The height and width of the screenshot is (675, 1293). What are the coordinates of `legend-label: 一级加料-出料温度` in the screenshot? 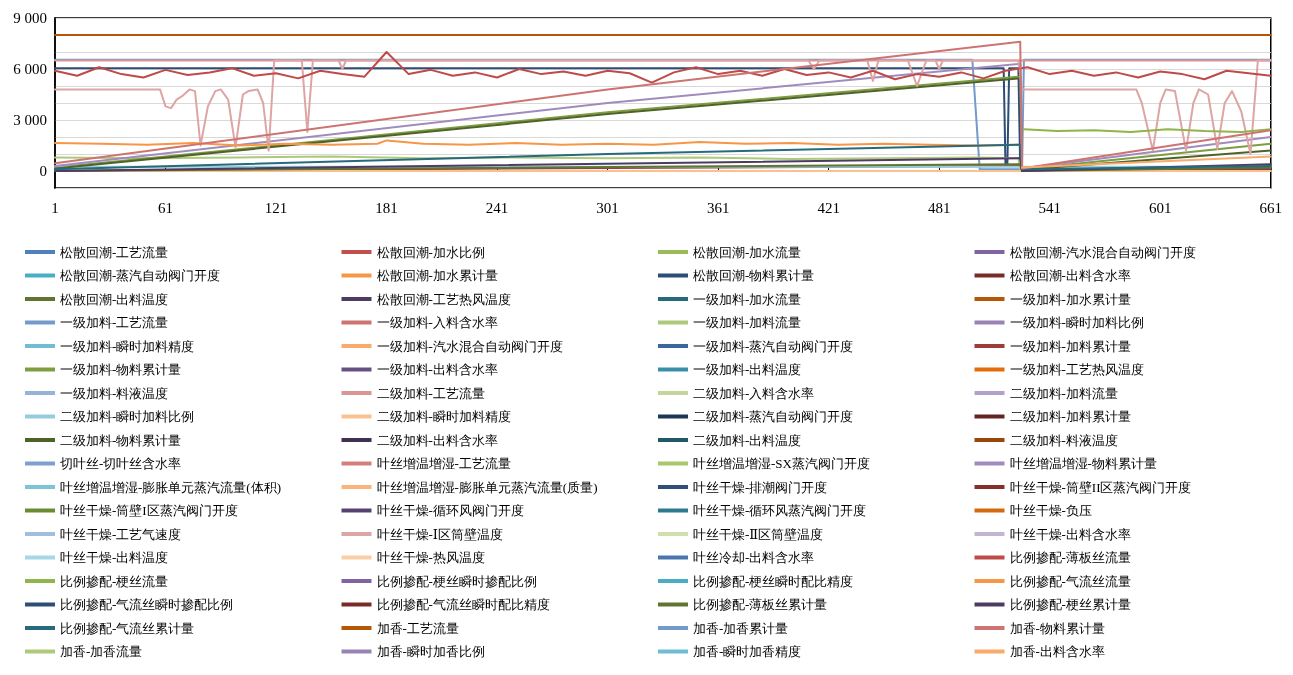 It's located at (747, 369).